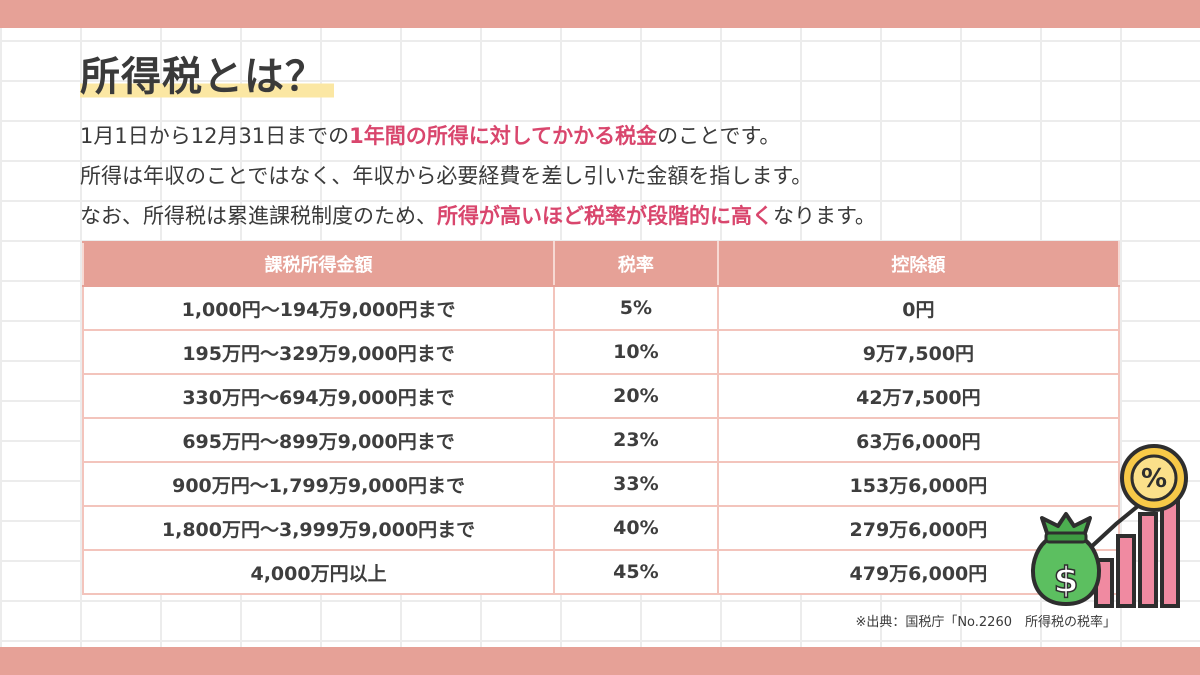 This screenshot has height=675, width=1200. Describe the element at coordinates (318, 440) in the screenshot. I see `cell-income: 695万円〜899万9,000円まで` at that location.